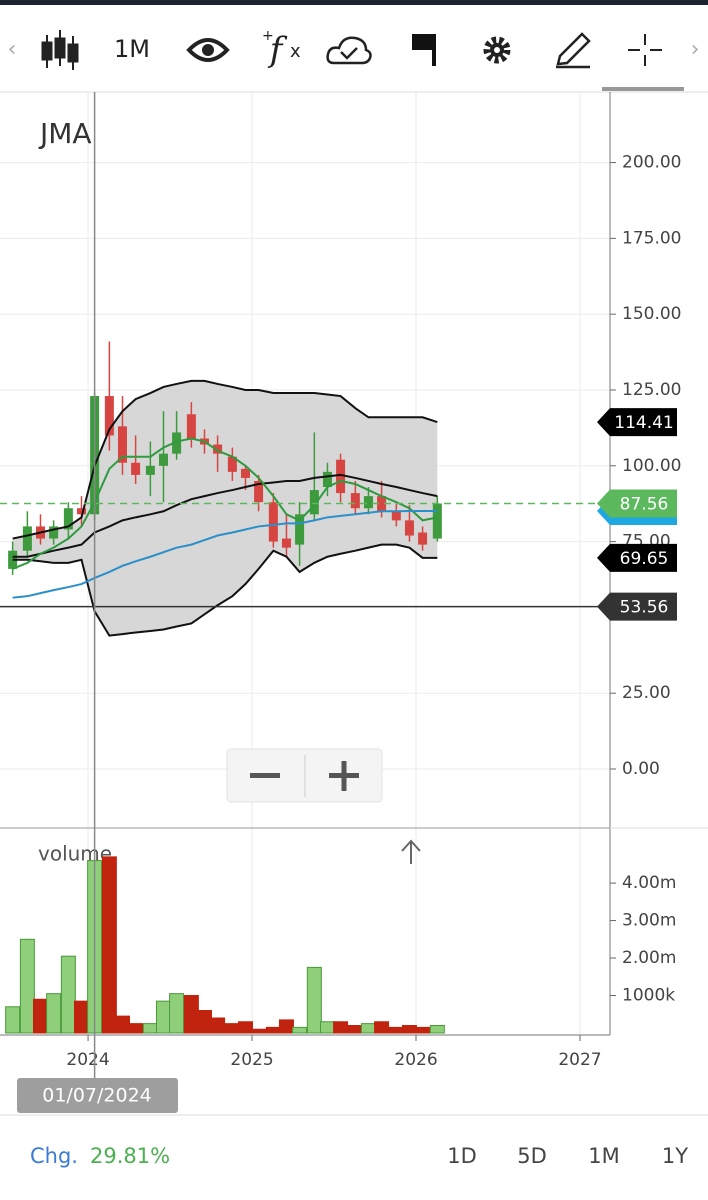 This screenshot has height=1200, width=708. What do you see at coordinates (648, 996) in the screenshot?
I see `y-tick-label: 1000k` at bounding box center [648, 996].